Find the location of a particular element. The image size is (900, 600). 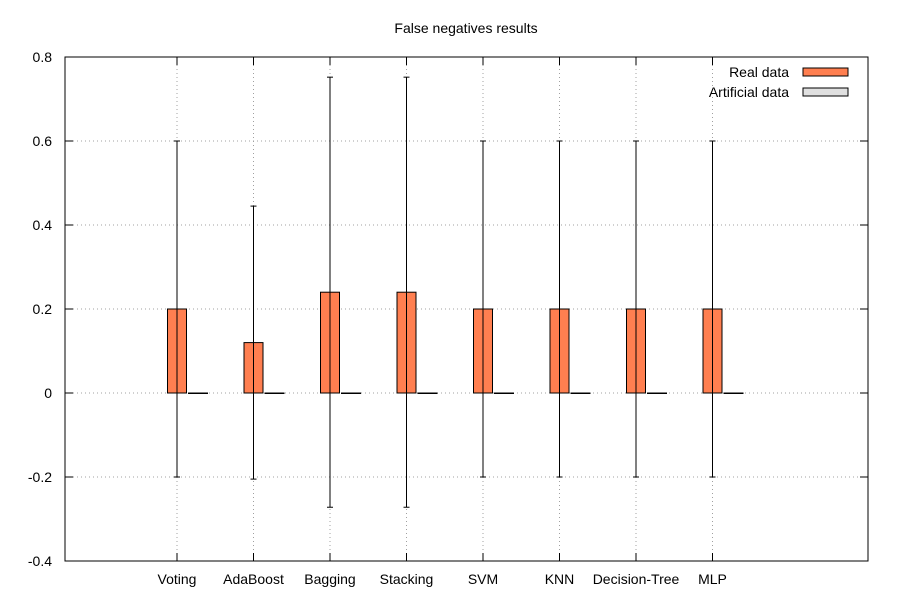

chart-title: False negatives results is located at coordinates (465, 28).